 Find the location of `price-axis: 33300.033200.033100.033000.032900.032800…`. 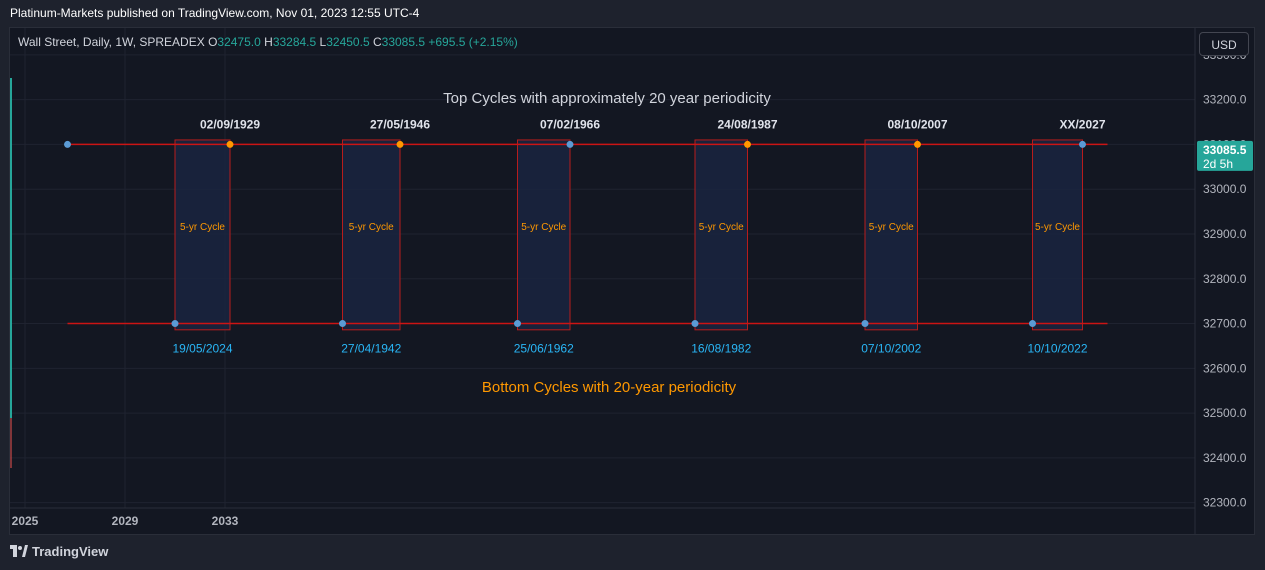

price-axis: 33300.033200.033100.033000.032900.032800… is located at coordinates (1223, 281).